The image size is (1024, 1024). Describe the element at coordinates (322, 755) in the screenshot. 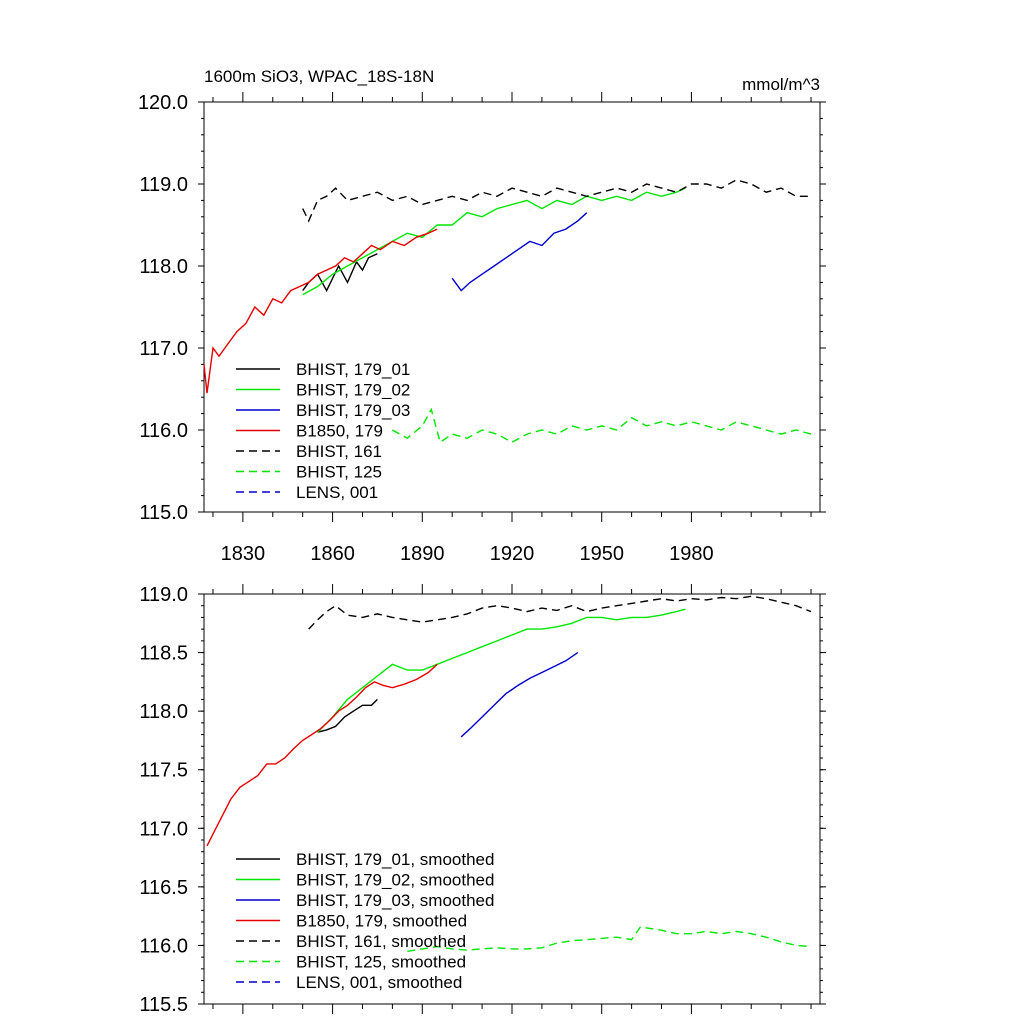

I see `bottom-series-b1850-179-smoothed` at that location.